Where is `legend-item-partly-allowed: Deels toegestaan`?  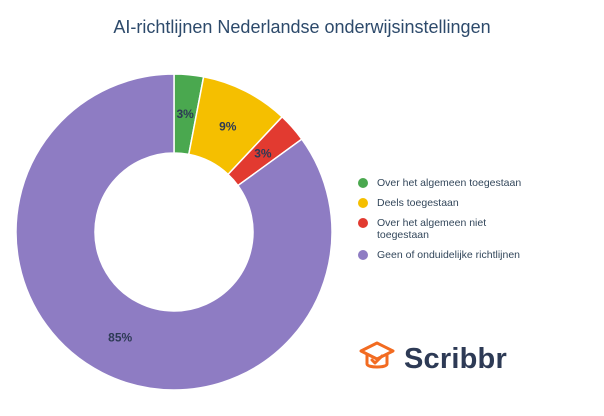 legend-item-partly-allowed: Deels toegestaan is located at coordinates (448, 203).